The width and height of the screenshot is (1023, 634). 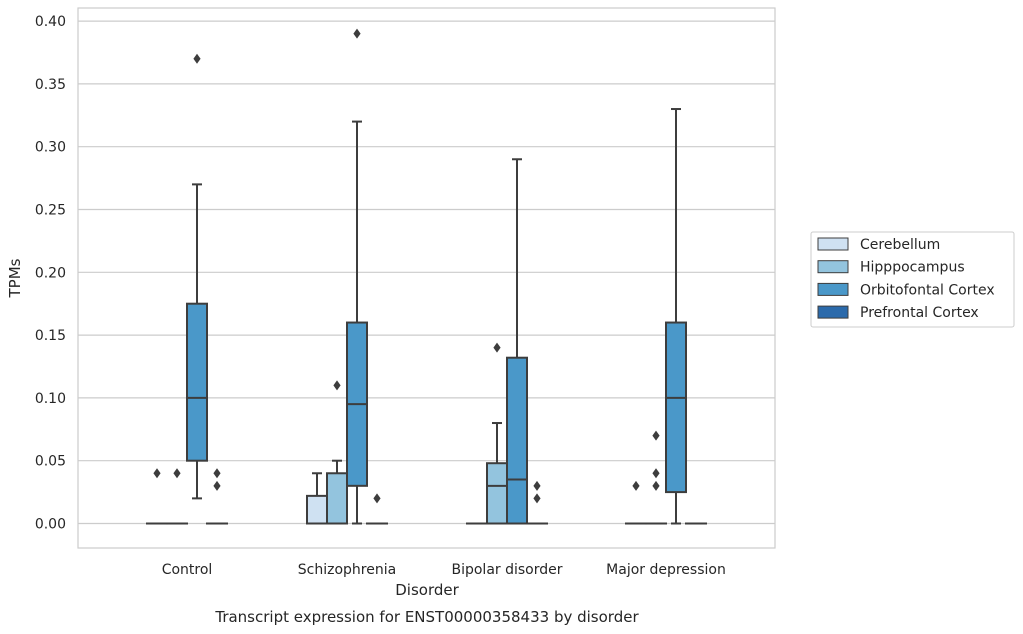 I want to click on y-tick-label: 0.10, so click(x=50, y=399).